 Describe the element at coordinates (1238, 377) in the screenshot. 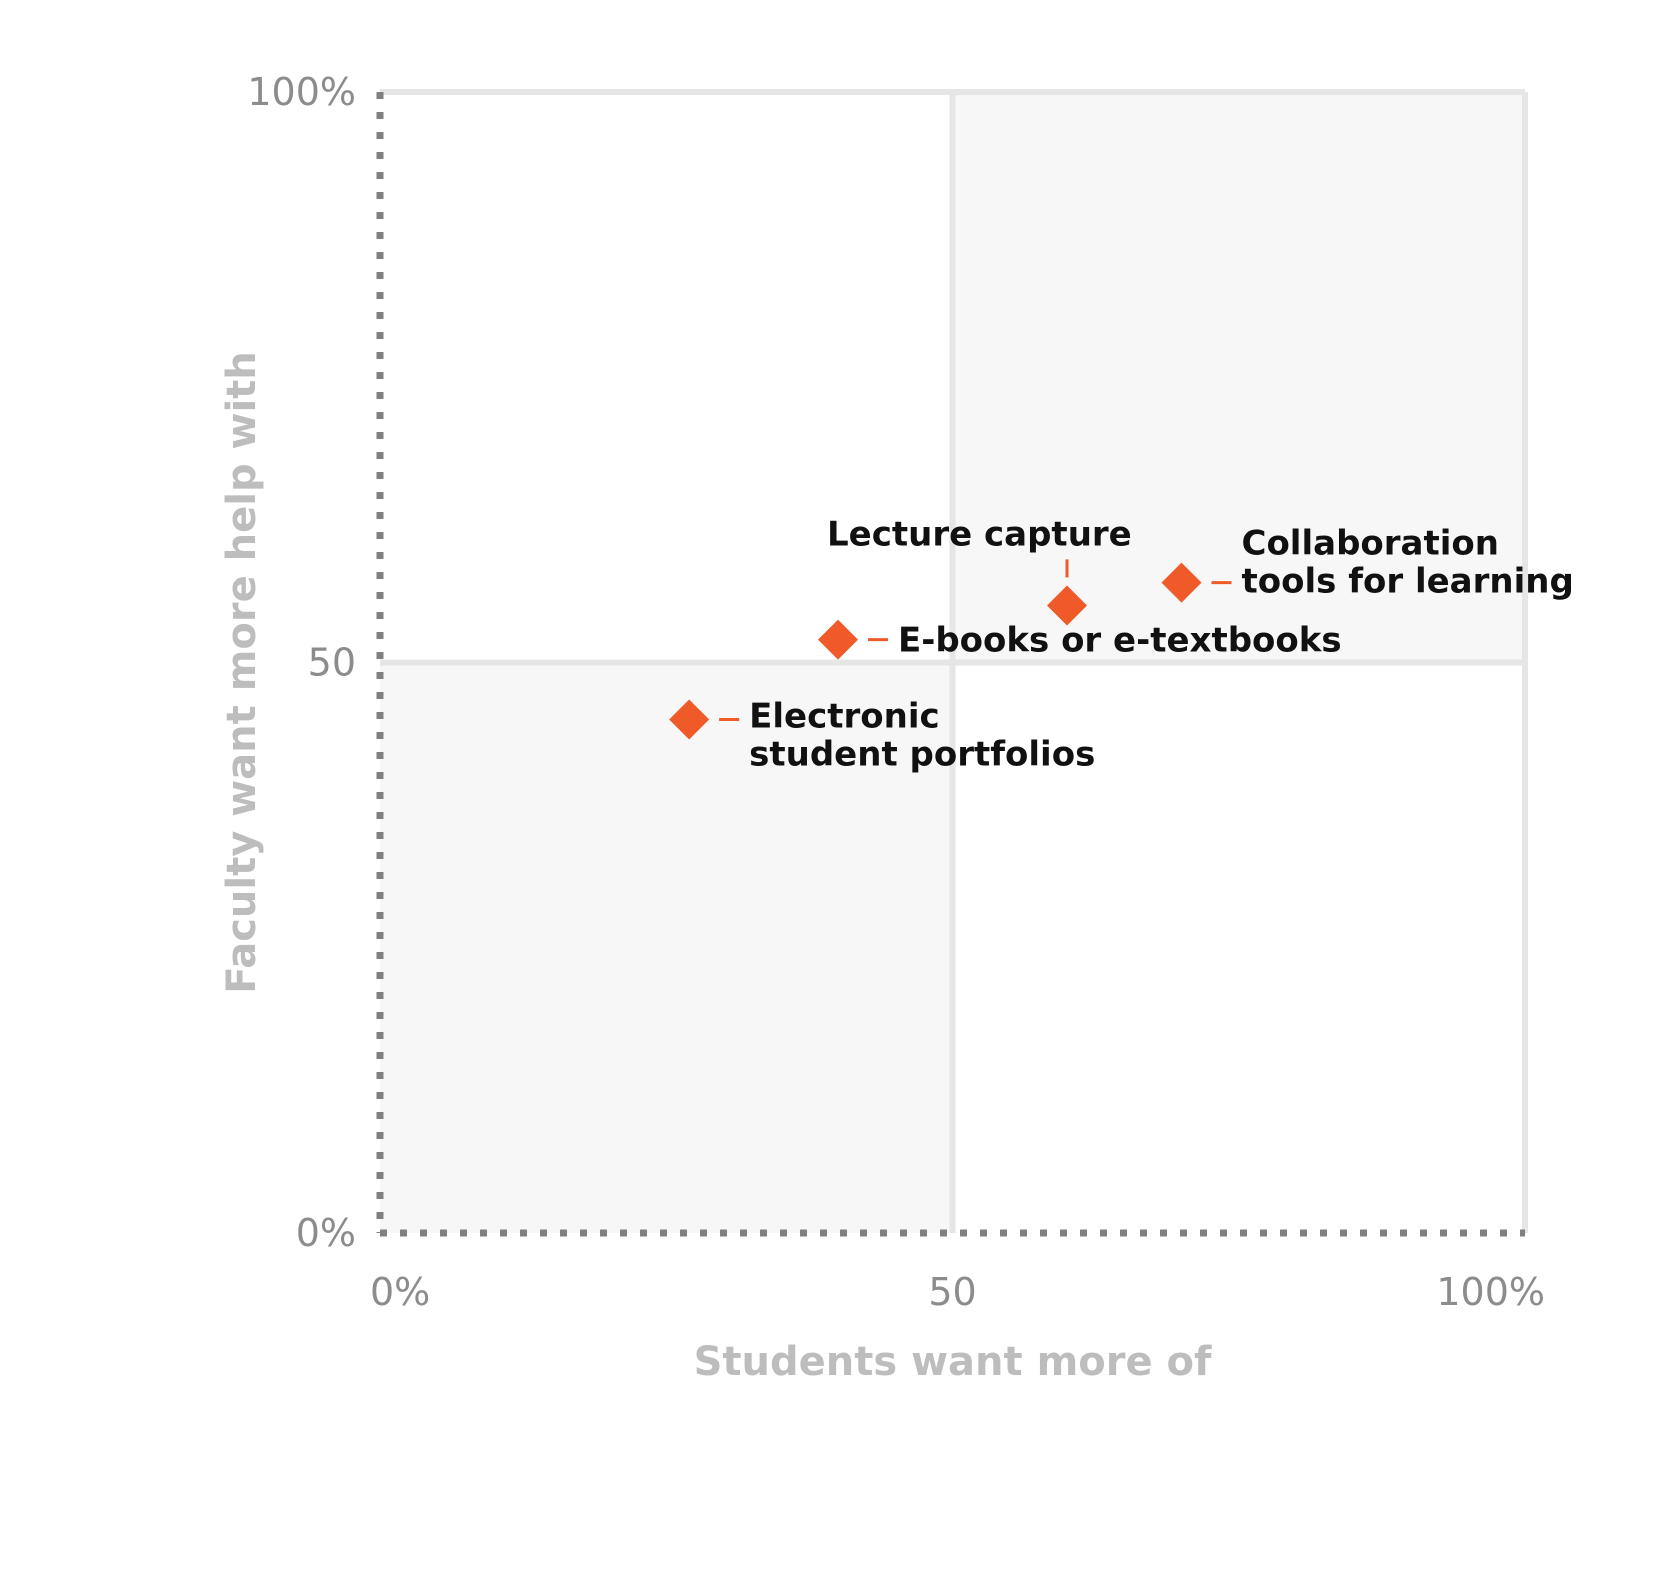

I see `quadrant-top-right` at that location.